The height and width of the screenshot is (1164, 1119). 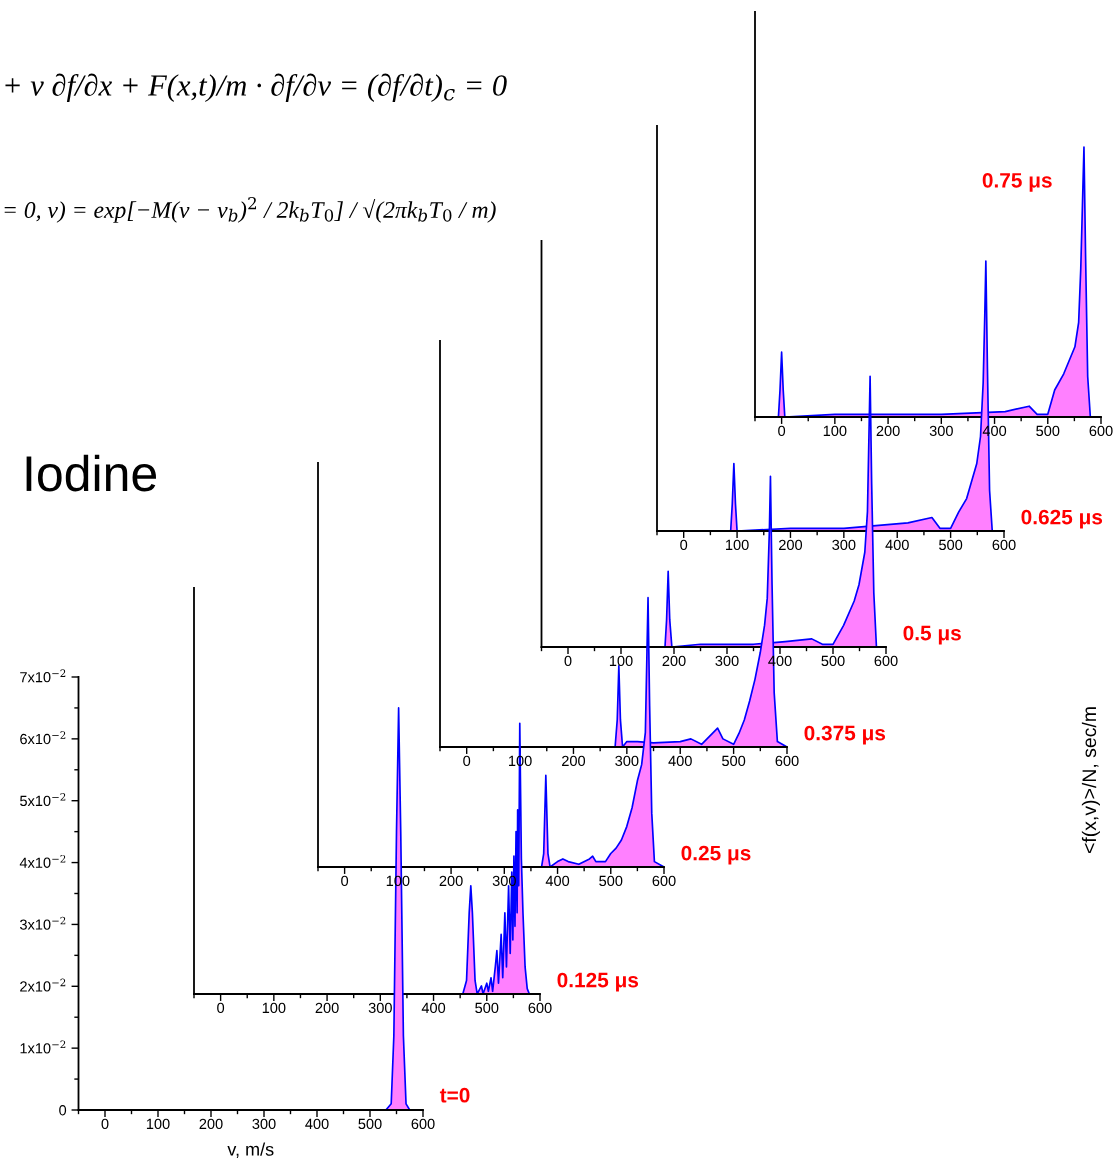 I want to click on text: 0.375 μs, so click(x=845, y=735).